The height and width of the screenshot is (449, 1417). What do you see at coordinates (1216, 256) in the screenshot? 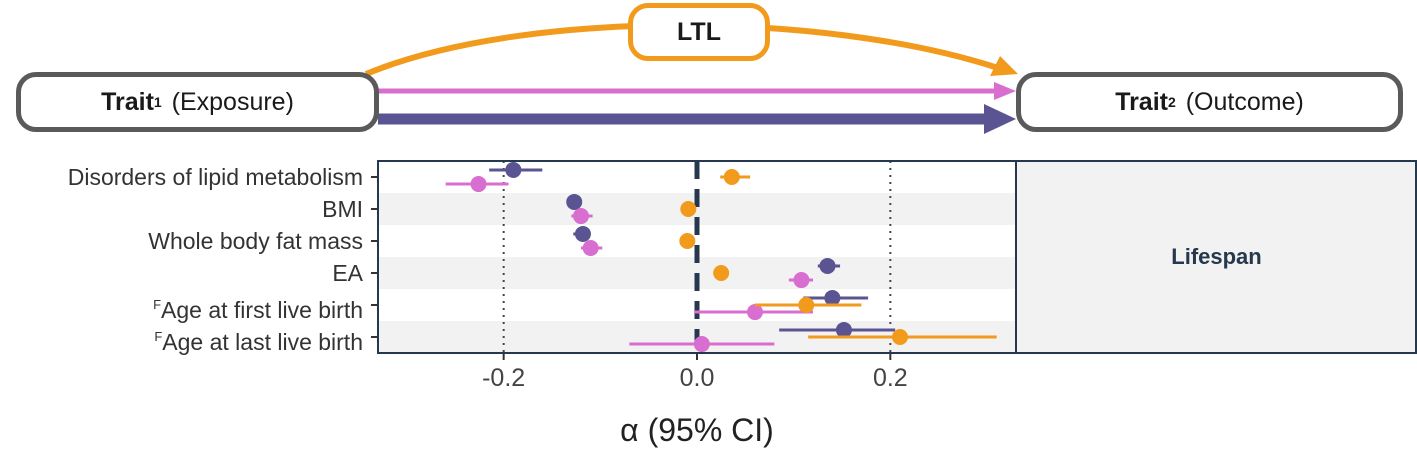
I see `facet-label: Lifespan` at bounding box center [1216, 256].